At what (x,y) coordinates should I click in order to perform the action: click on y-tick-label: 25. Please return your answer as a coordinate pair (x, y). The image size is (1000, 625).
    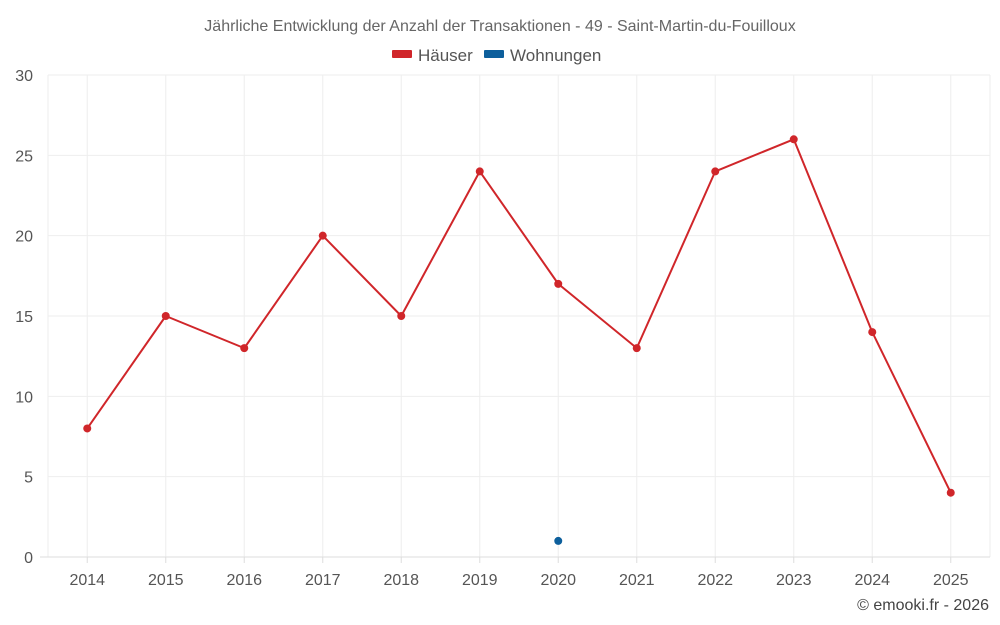
    Looking at the image, I should click on (24, 156).